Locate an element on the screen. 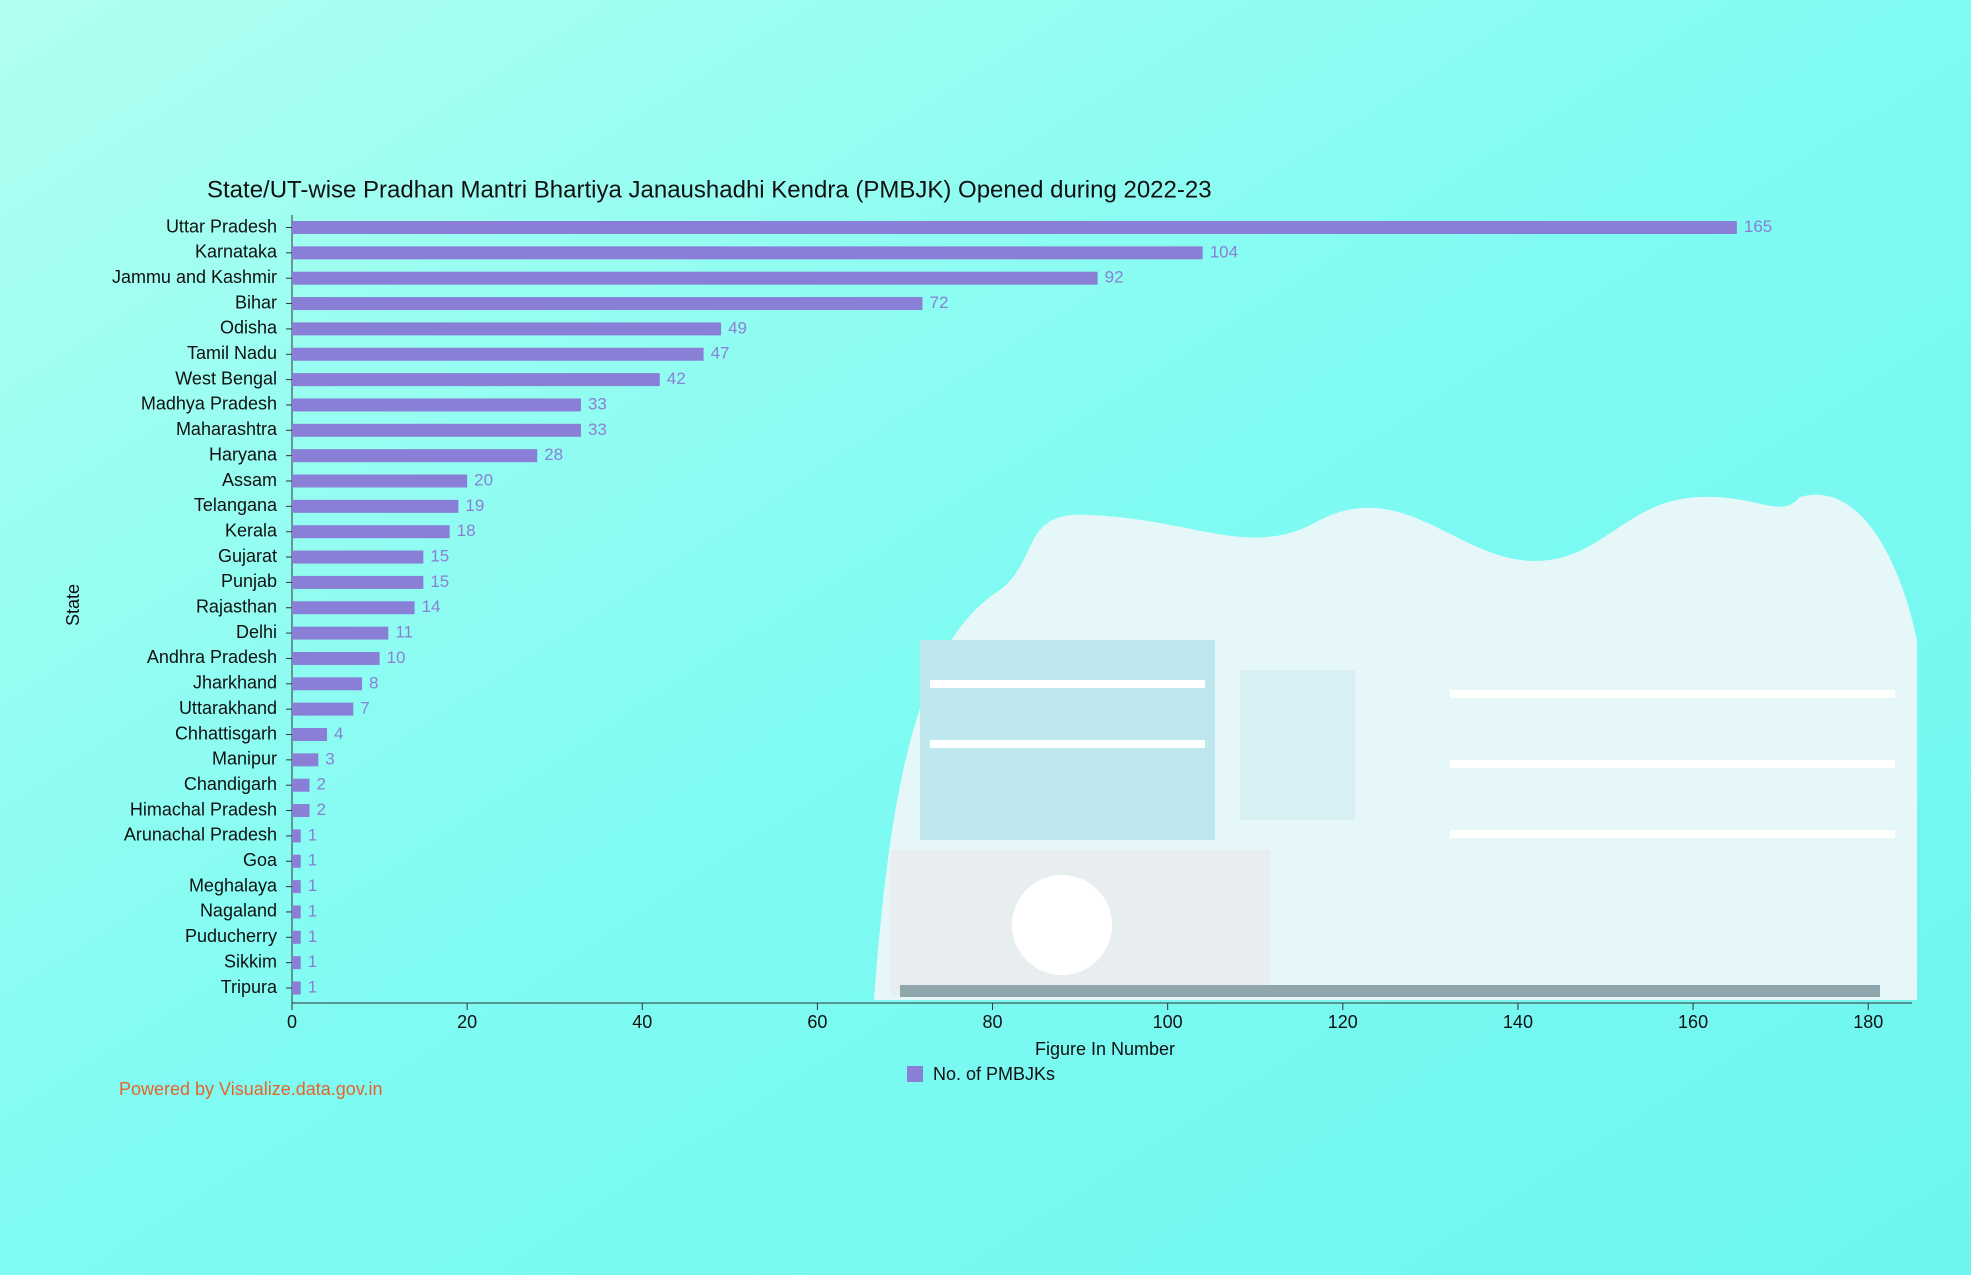 This screenshot has height=1275, width=1971. y-tick-label: Madhya Pradesh is located at coordinates (209, 404).